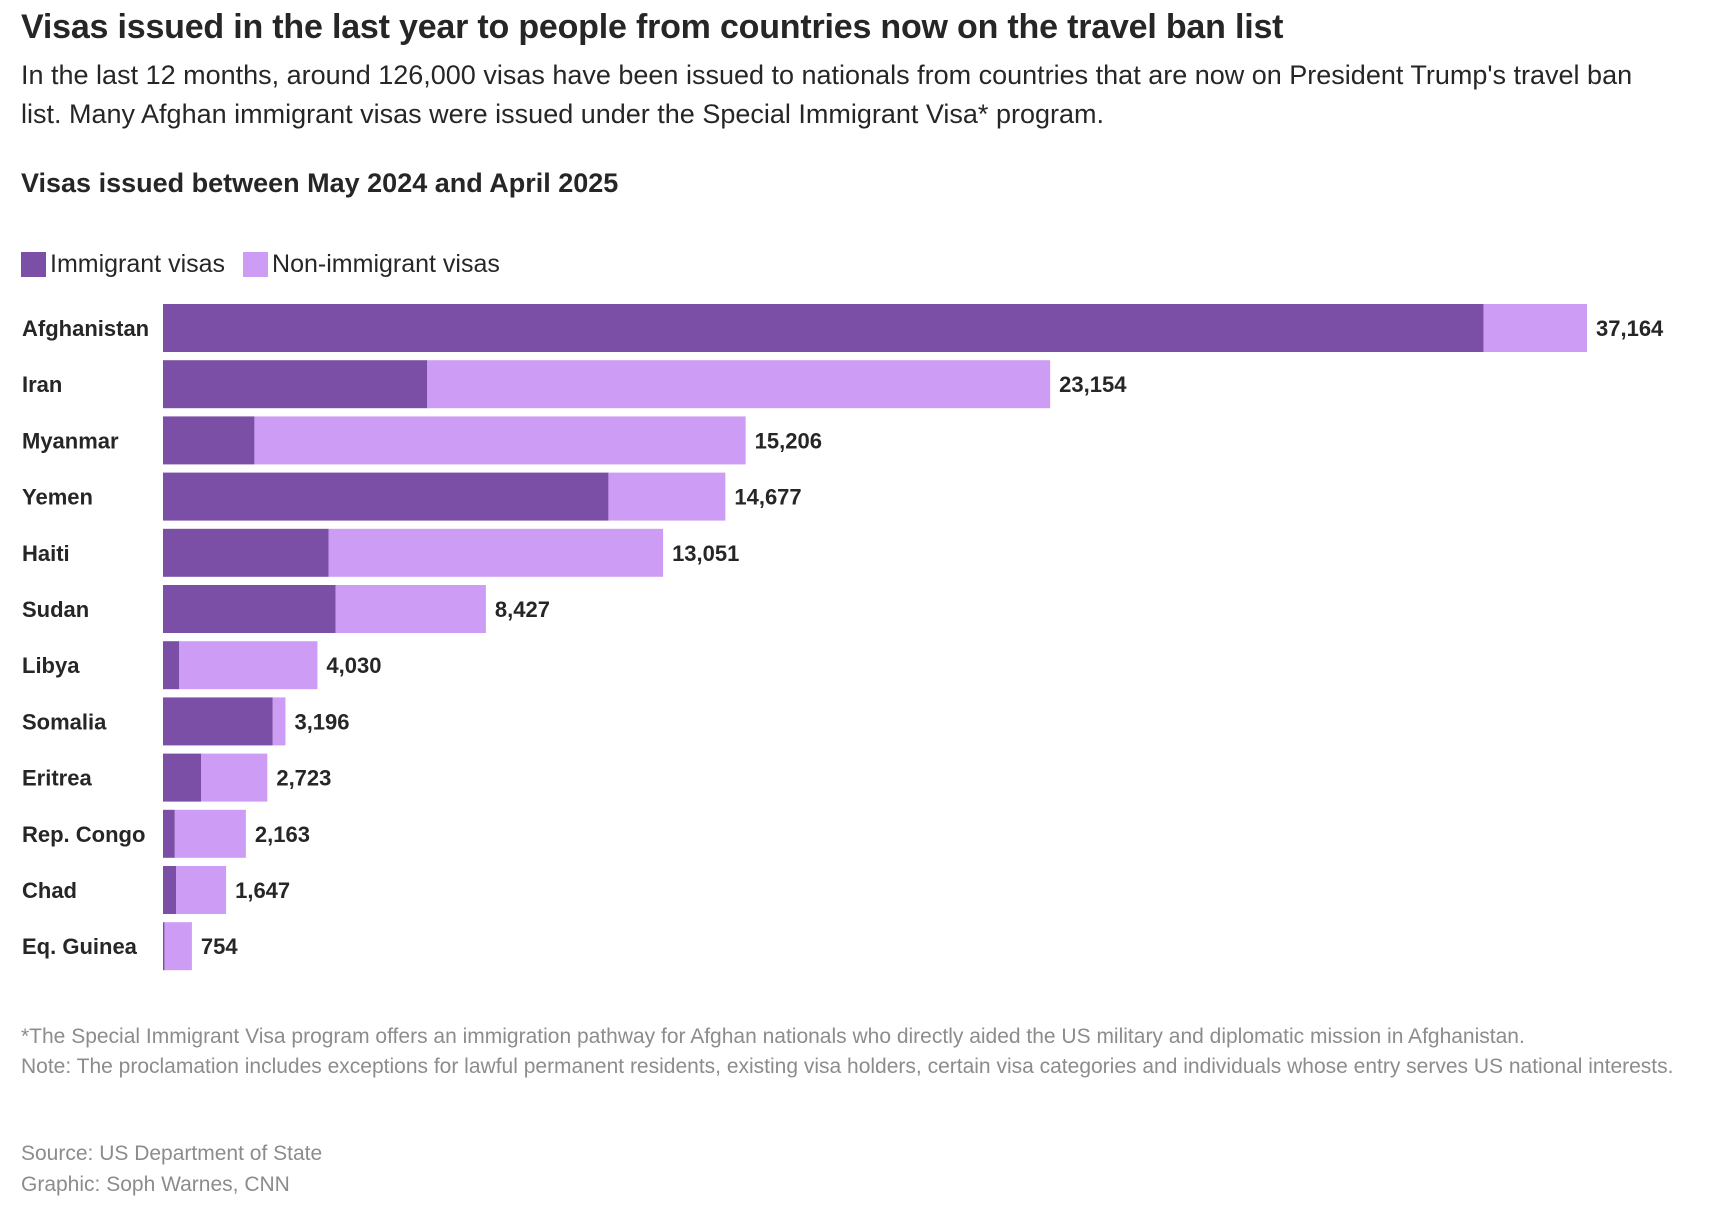 The height and width of the screenshot is (1212, 1718). What do you see at coordinates (138, 263) in the screenshot?
I see `legend-label-immigrant: Immigrant visas` at bounding box center [138, 263].